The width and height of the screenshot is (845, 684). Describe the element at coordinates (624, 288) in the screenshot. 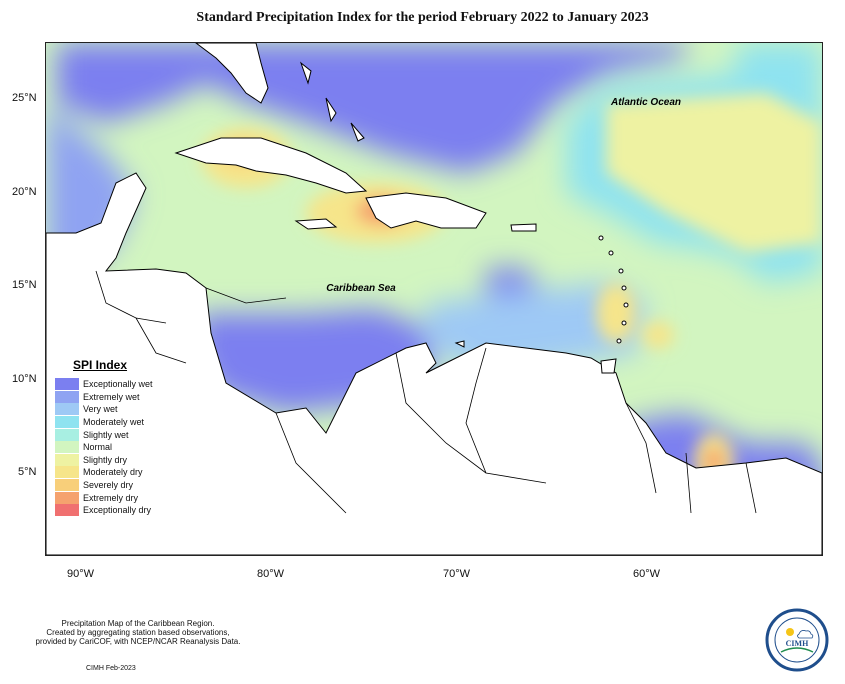

I see `island-d` at that location.